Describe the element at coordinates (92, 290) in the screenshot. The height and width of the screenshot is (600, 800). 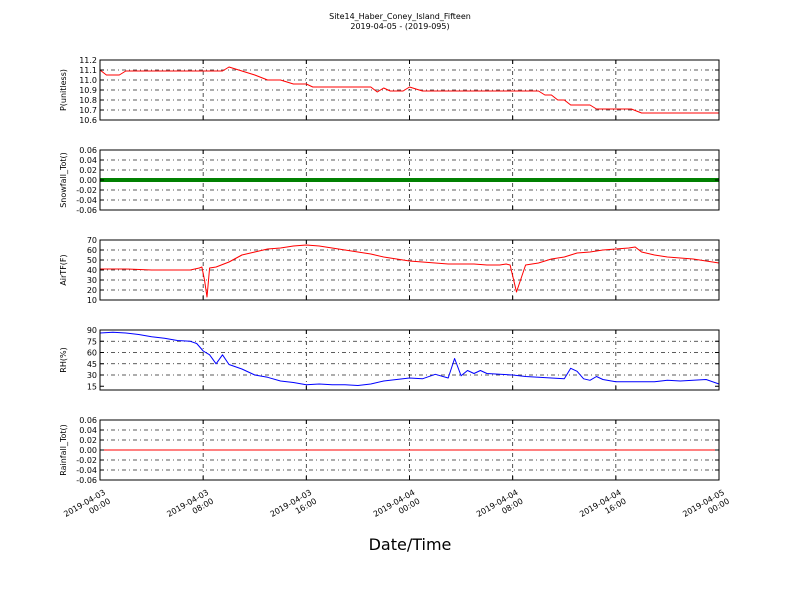
I see `y-tick-label: 20` at that location.